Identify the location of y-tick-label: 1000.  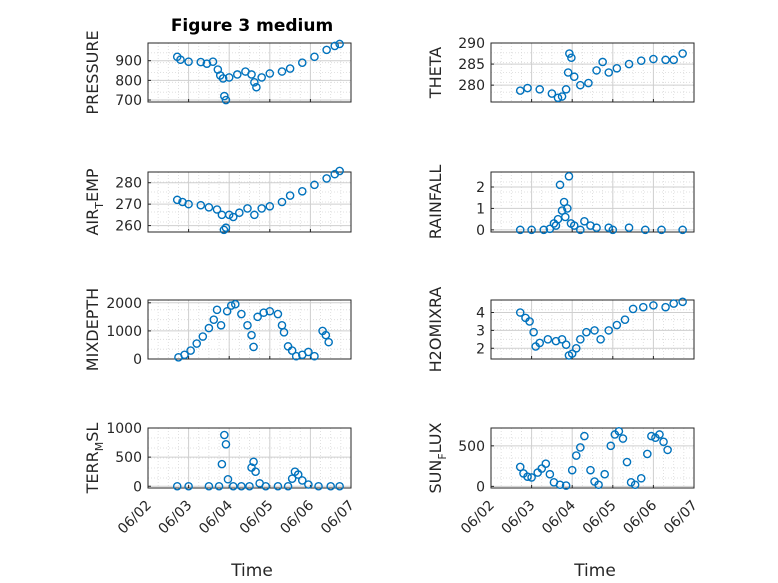
(124, 332).